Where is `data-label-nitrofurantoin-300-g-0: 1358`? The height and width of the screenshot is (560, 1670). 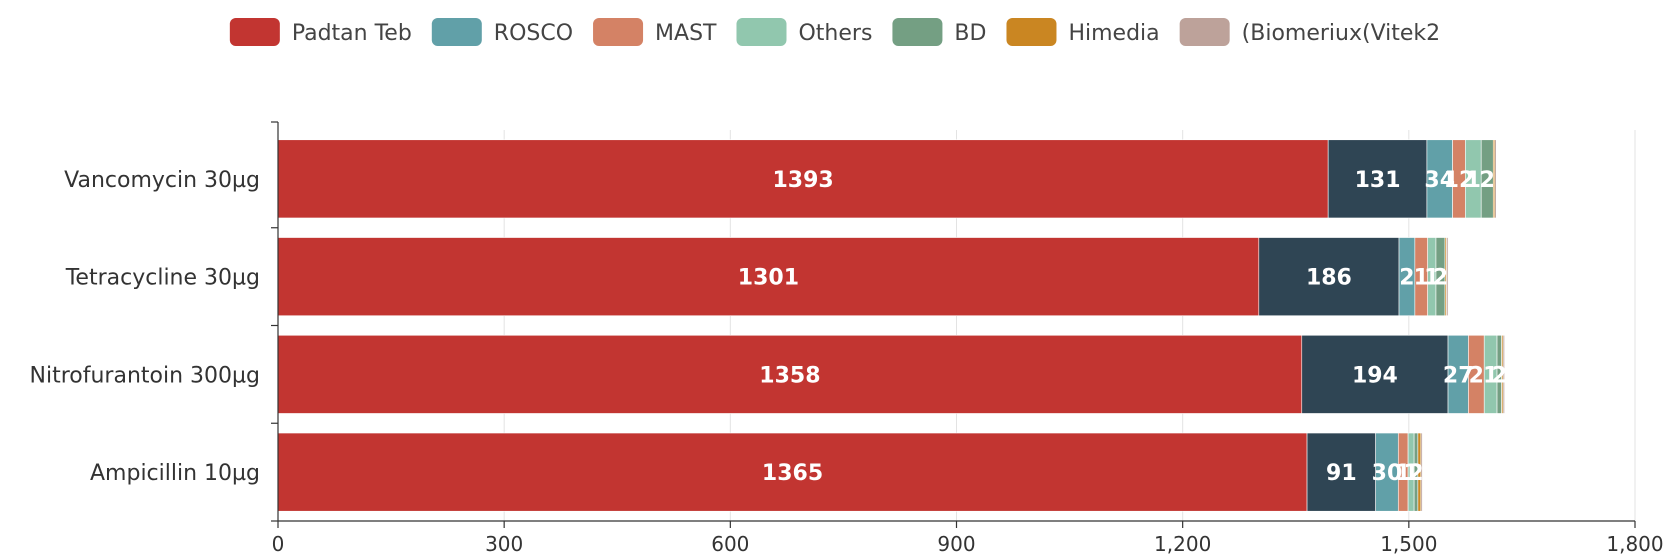
data-label-nitrofurantoin-300-g-0: 1358 is located at coordinates (789, 375).